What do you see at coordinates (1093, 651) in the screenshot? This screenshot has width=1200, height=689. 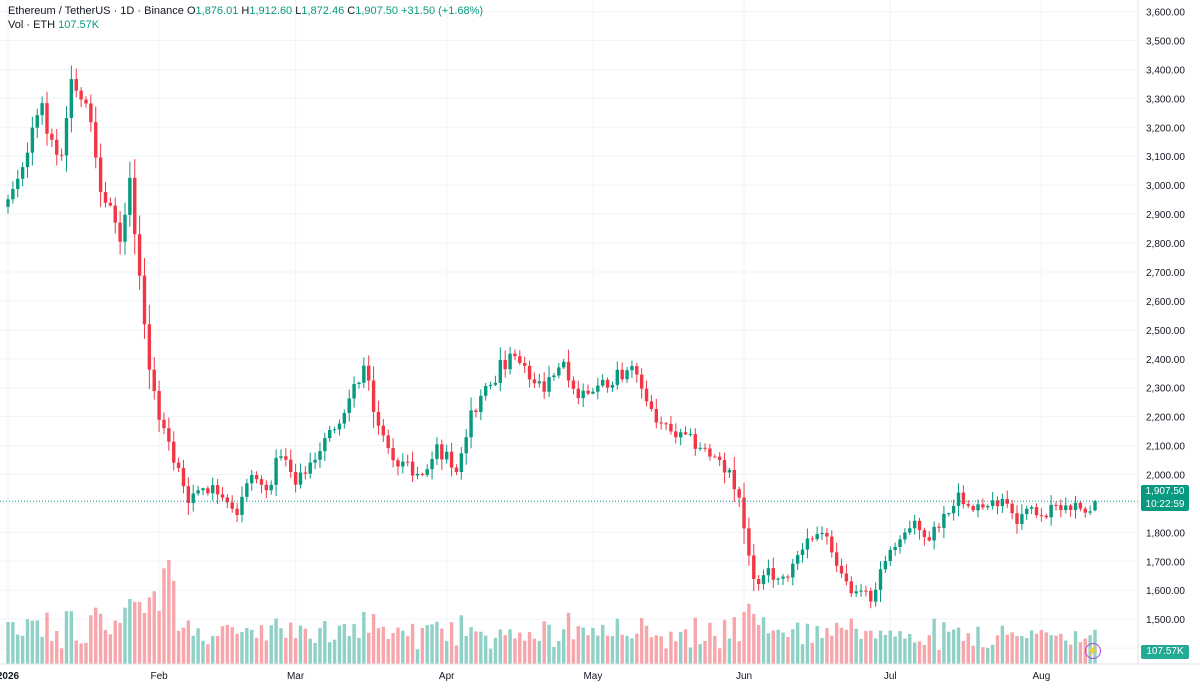 I see `lightning-bolt-icon: ⚡` at bounding box center [1093, 651].